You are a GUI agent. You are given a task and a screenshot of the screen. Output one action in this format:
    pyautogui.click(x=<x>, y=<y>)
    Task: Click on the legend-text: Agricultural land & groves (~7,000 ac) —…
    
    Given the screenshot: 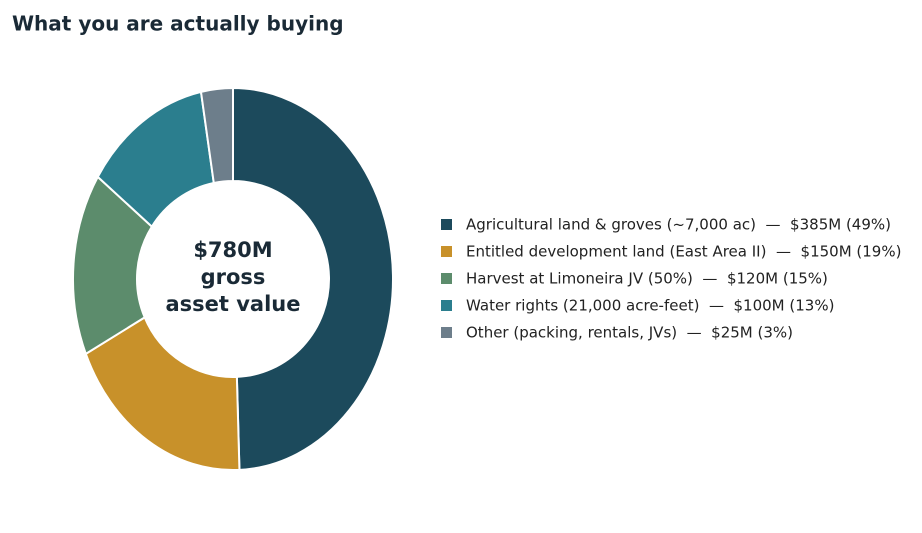 What is the action you would take?
    pyautogui.click(x=678, y=225)
    